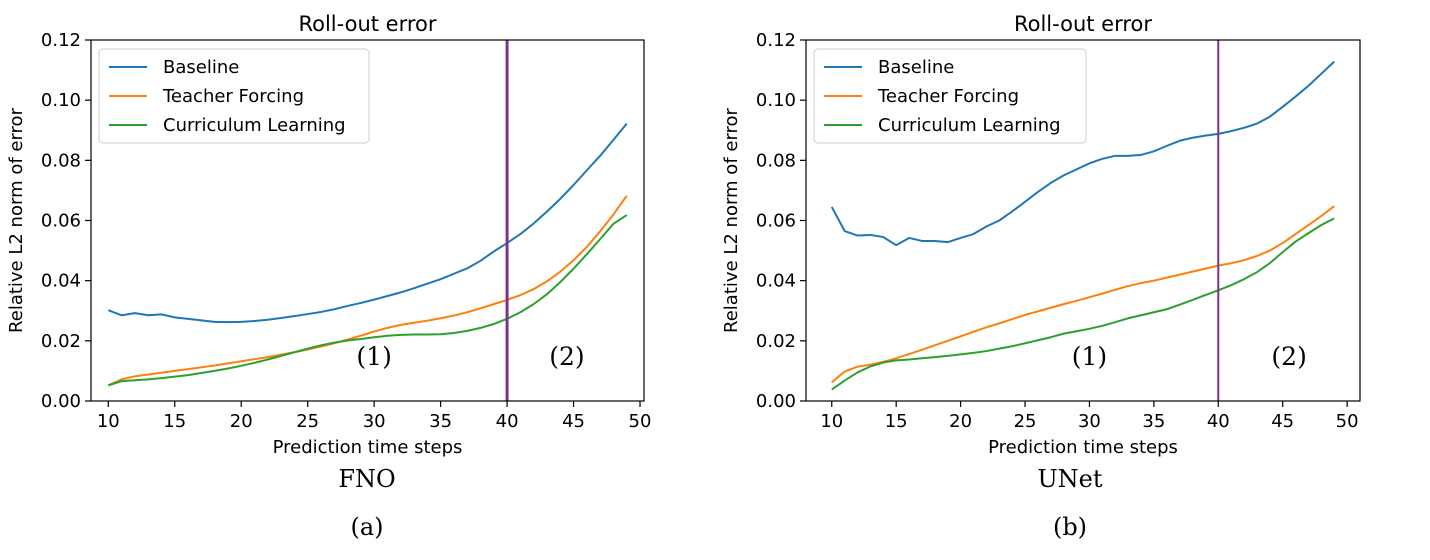  What do you see at coordinates (366, 479) in the screenshot?
I see `chart-caption: FNO` at bounding box center [366, 479].